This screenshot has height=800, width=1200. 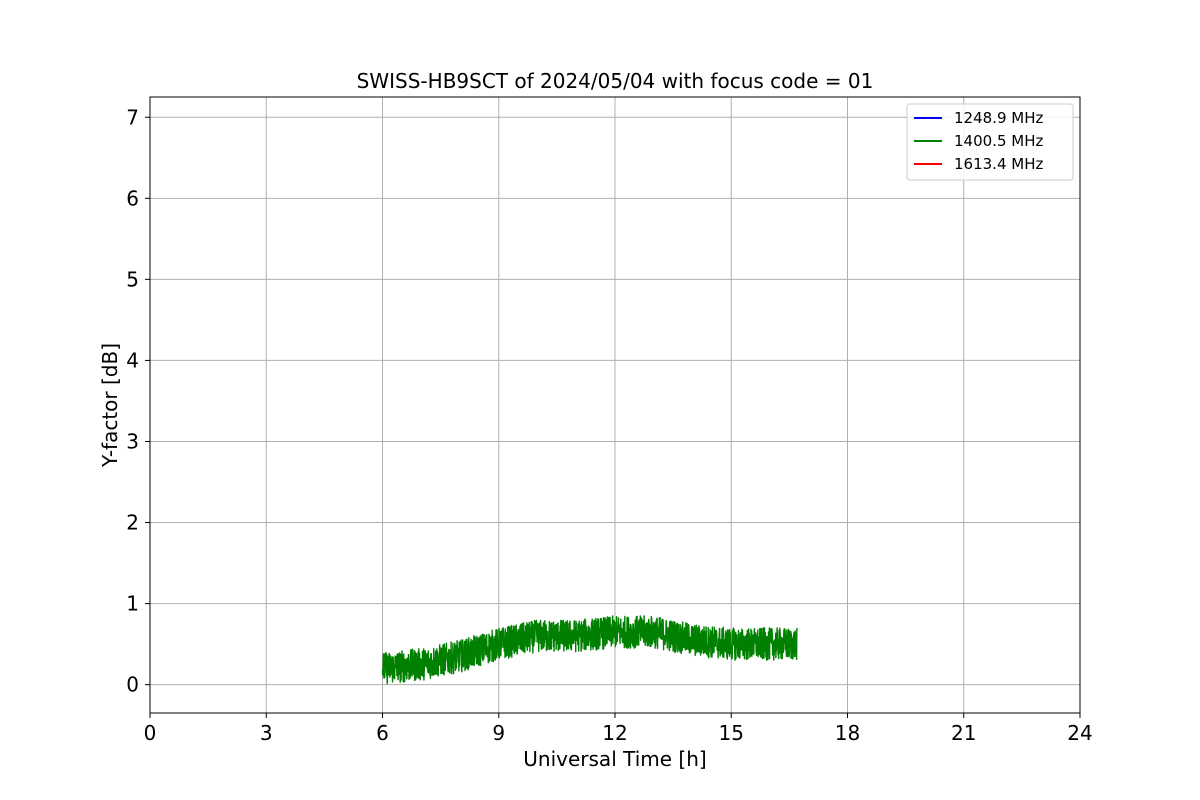 What do you see at coordinates (150, 733) in the screenshot?
I see `x-tick-label: 0` at bounding box center [150, 733].